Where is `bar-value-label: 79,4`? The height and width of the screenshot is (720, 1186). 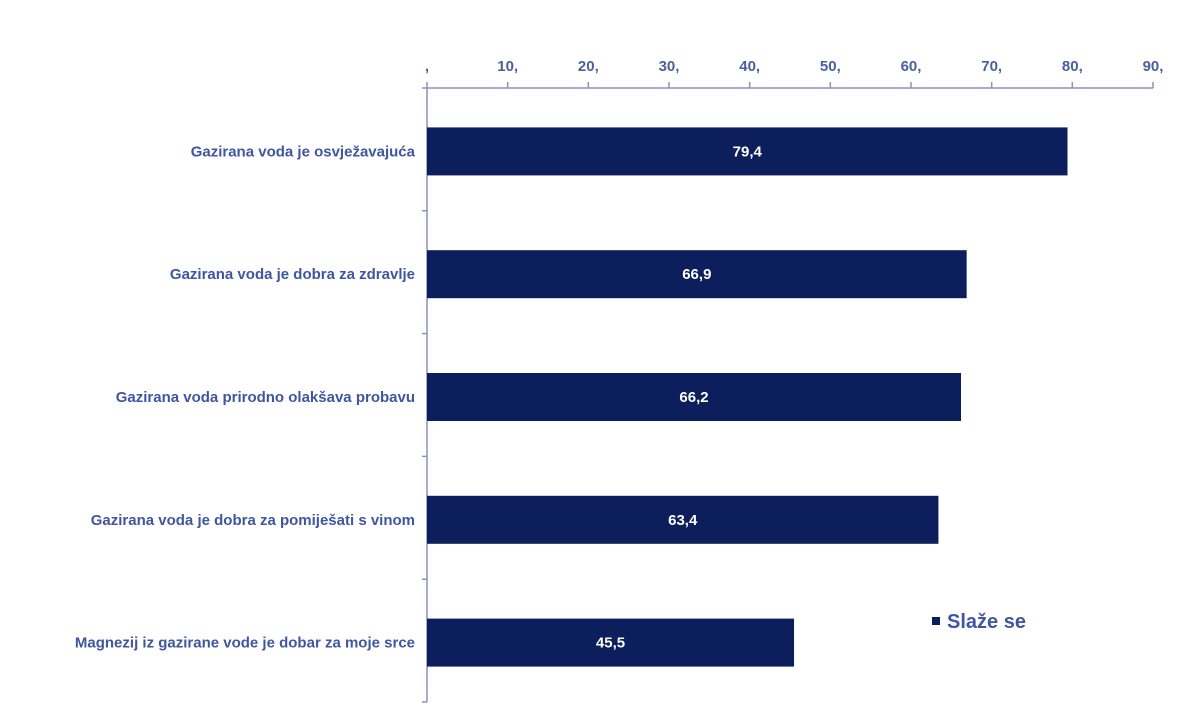 bar-value-label: 79,4 is located at coordinates (748, 151).